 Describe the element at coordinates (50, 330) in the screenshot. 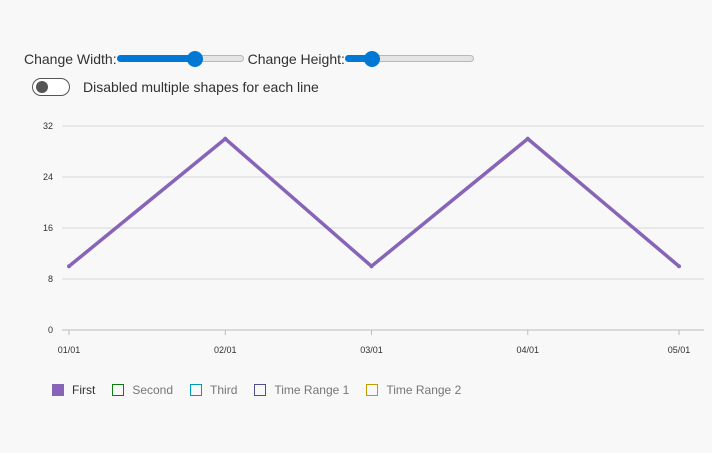

I see `y-tick-label: 0` at that location.